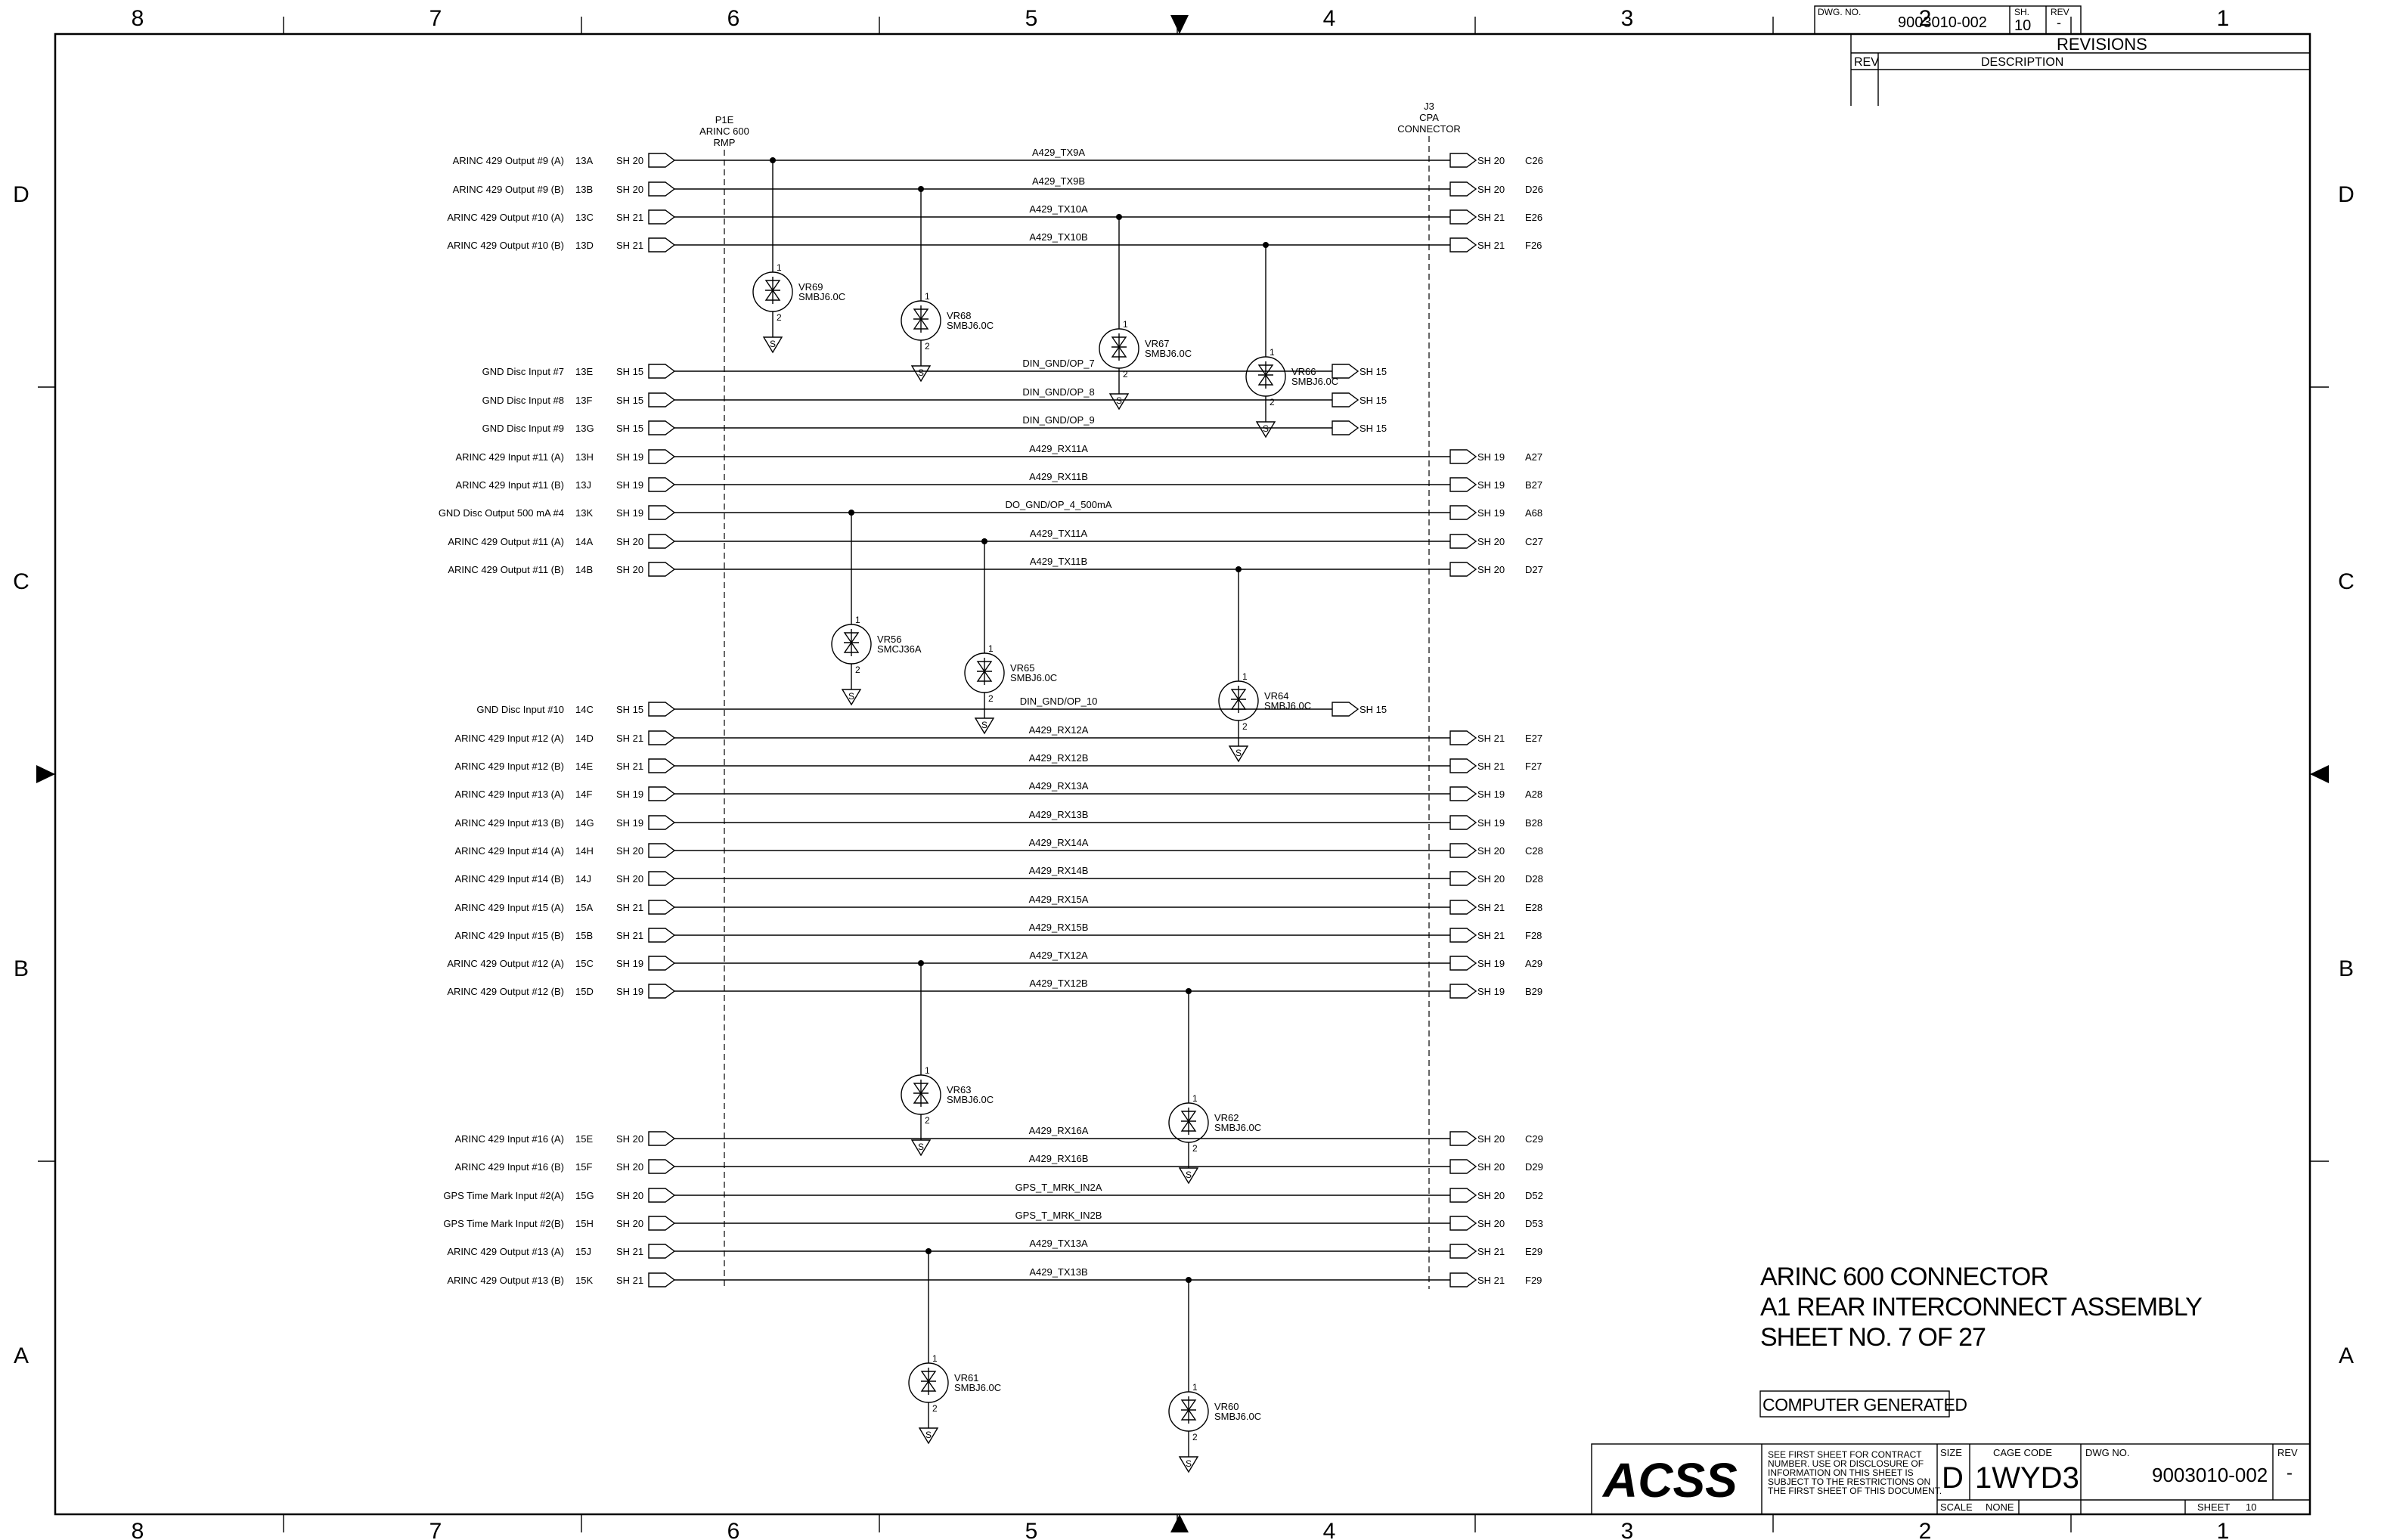  What do you see at coordinates (21, 1355) in the screenshot?
I see `zone-left-A: A` at bounding box center [21, 1355].